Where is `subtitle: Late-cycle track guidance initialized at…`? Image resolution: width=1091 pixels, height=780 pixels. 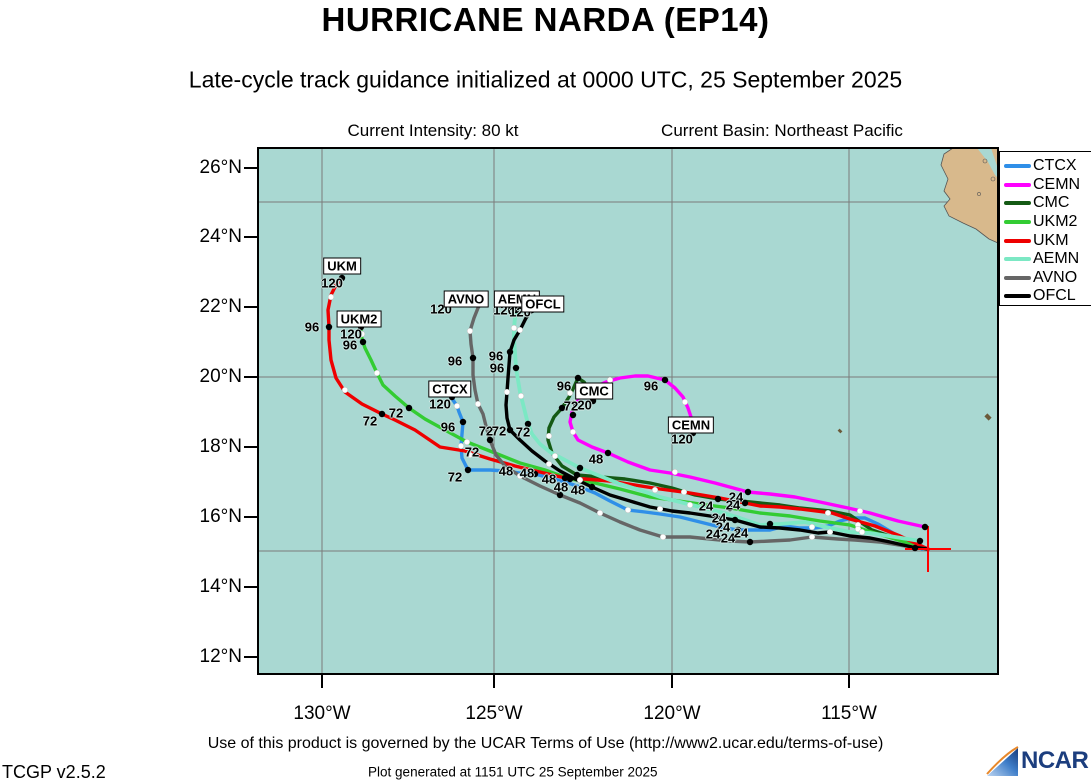 subtitle: Late-cycle track guidance initialized at… is located at coordinates (545, 79).